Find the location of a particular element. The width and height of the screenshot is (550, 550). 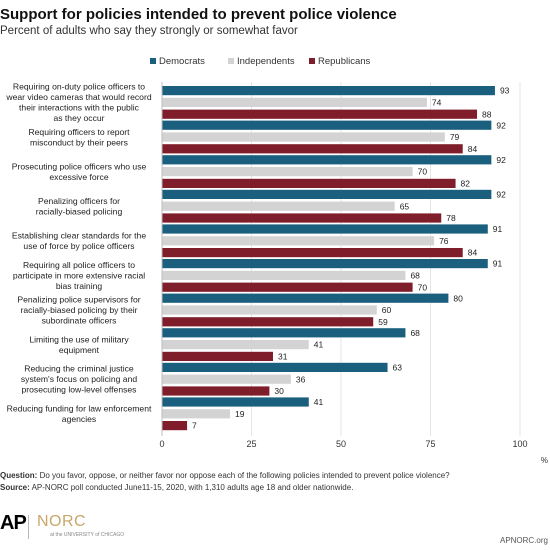

data-label: 60 is located at coordinates (387, 310).